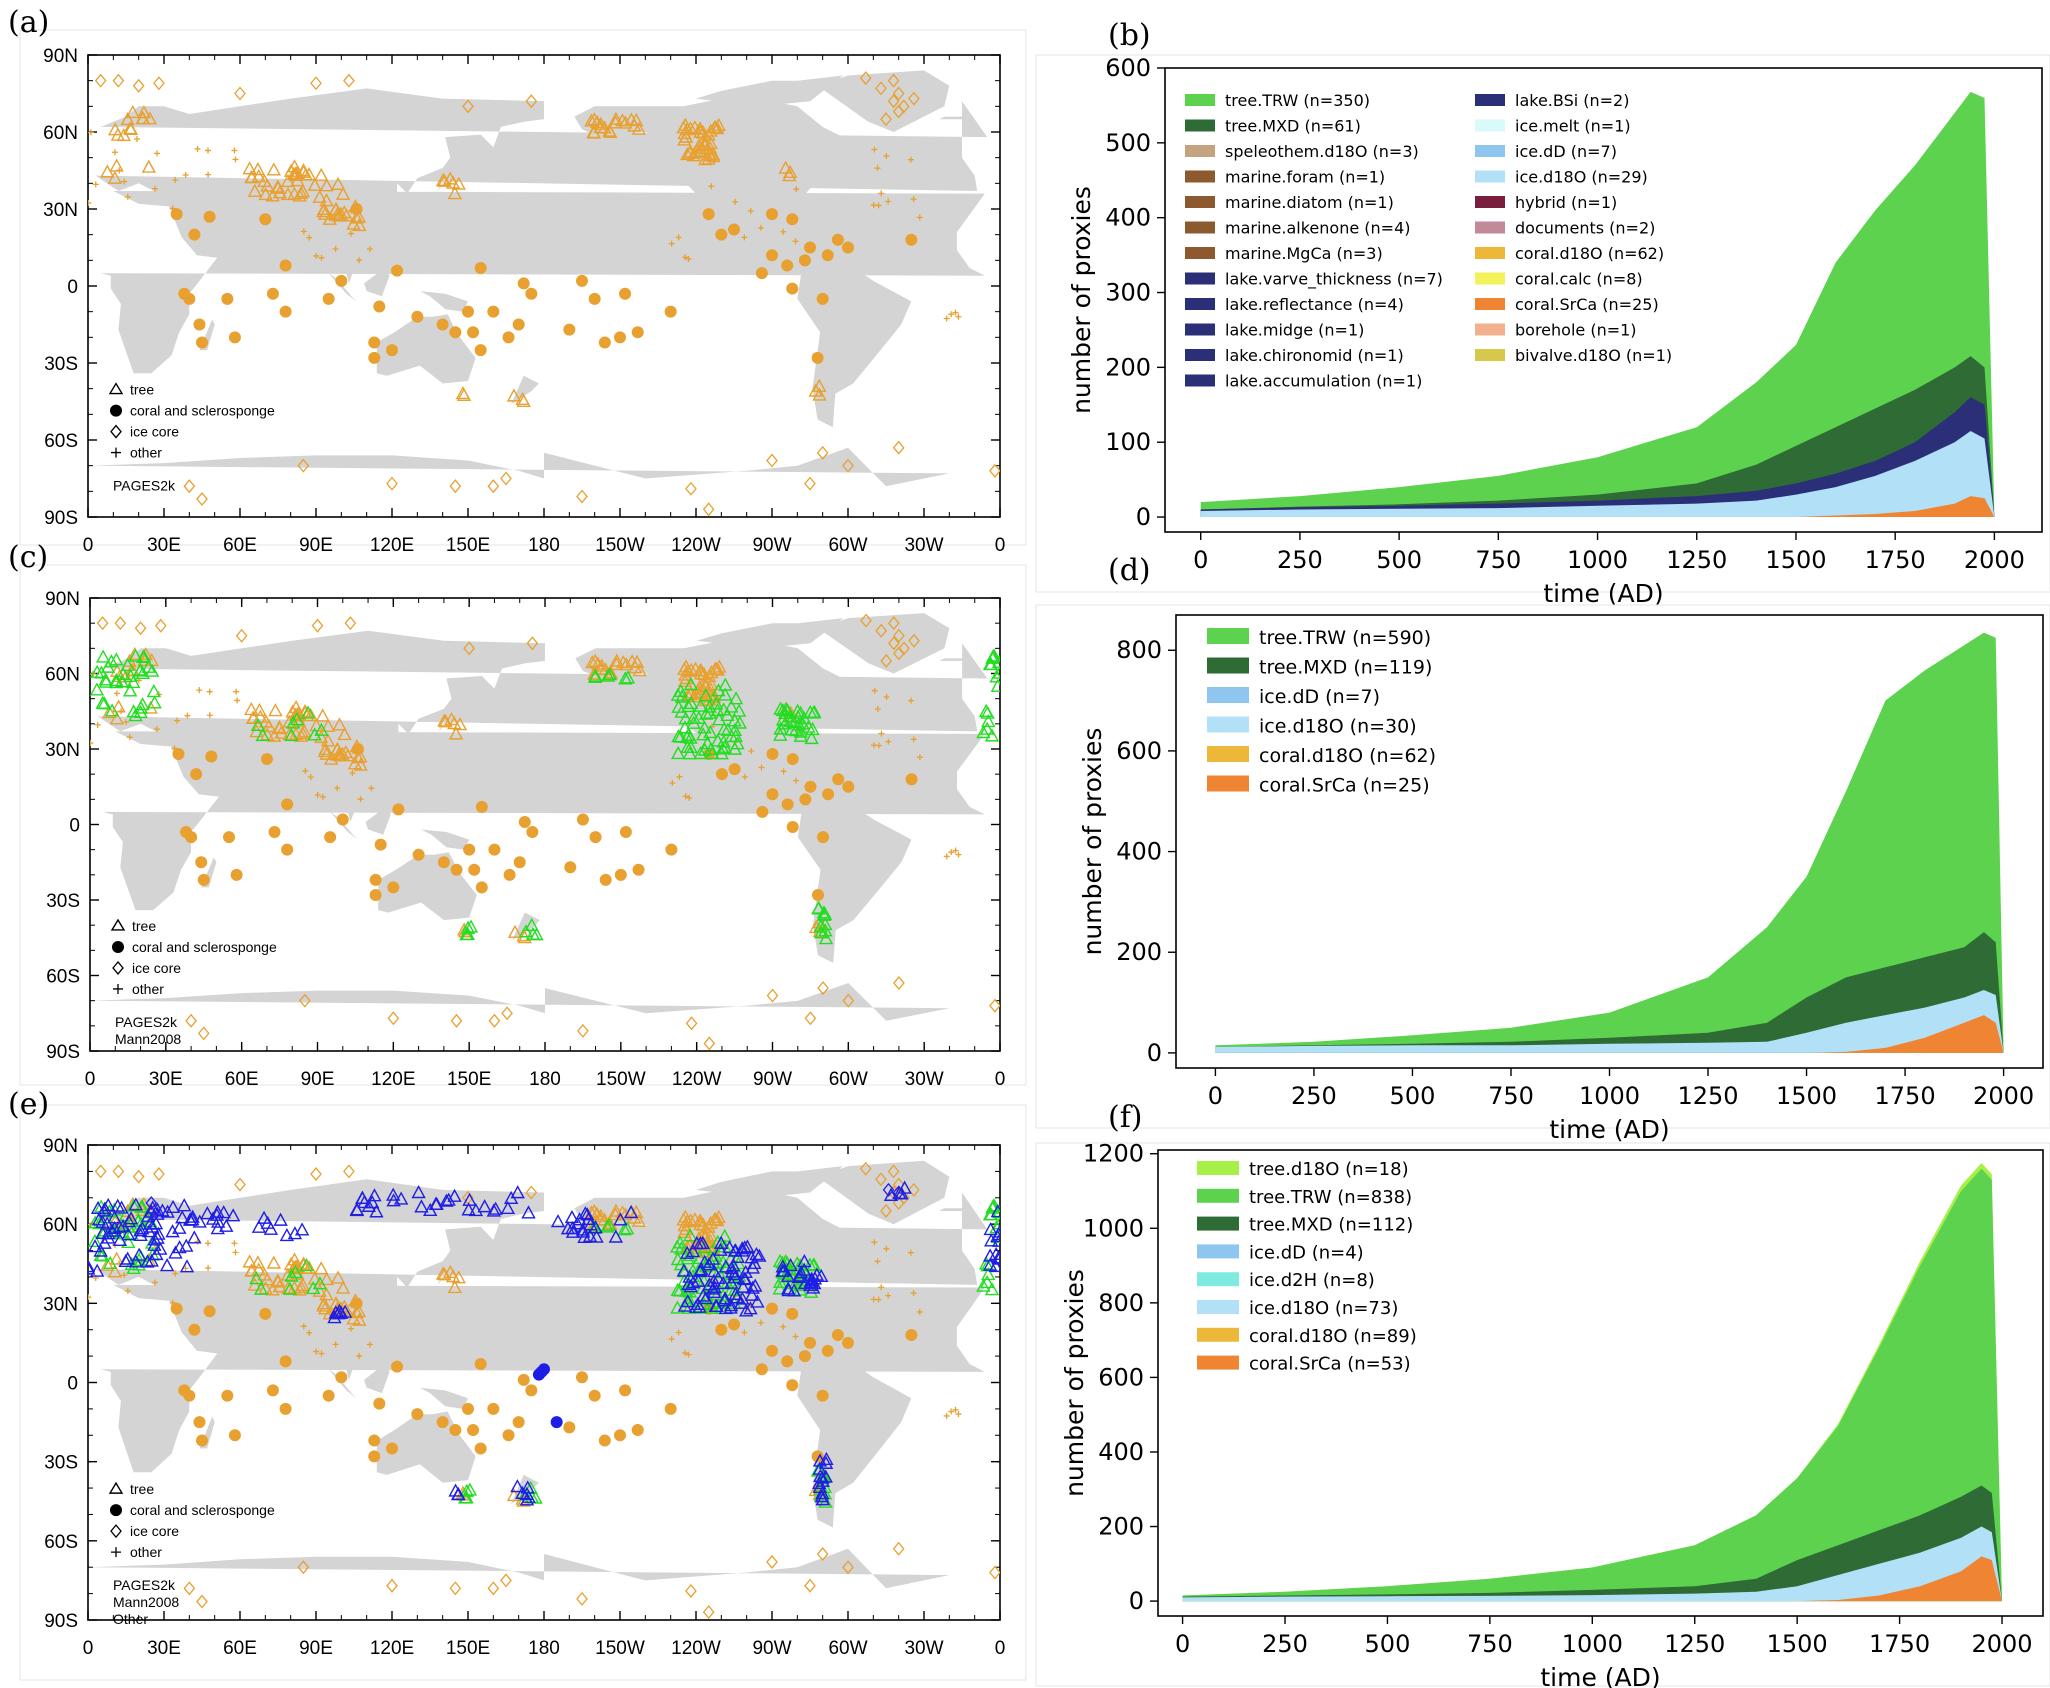 This screenshot has height=1688, width=2050. What do you see at coordinates (1129, 570) in the screenshot?
I see `panel-label: (d)` at bounding box center [1129, 570].